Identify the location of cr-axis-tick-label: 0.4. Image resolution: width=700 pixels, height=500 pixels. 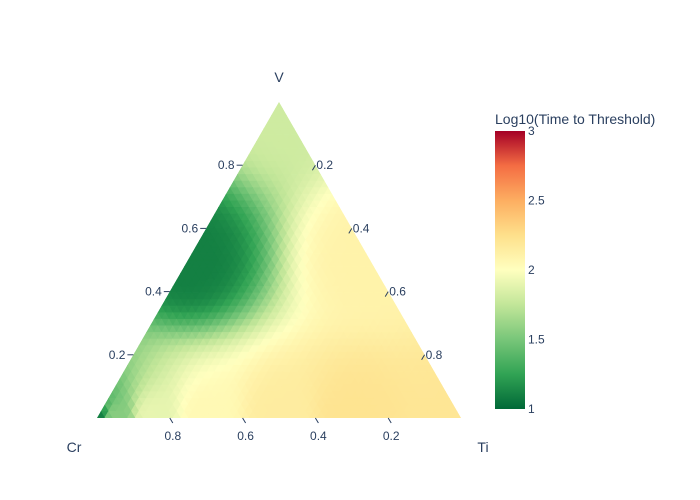
(318, 436).